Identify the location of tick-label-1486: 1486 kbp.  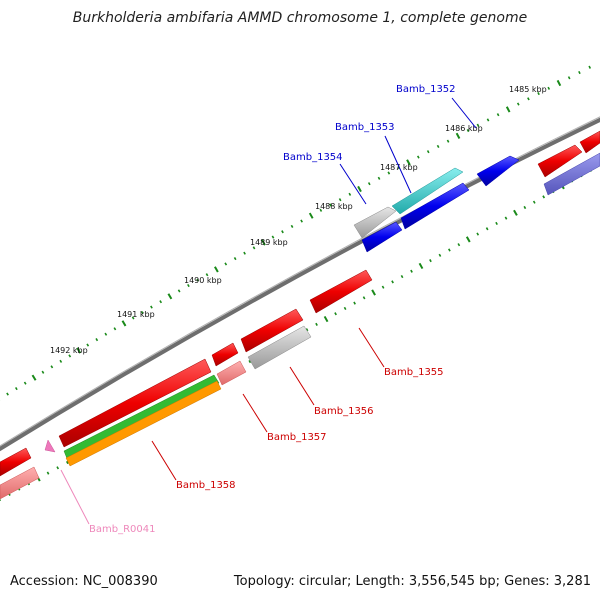
(464, 128).